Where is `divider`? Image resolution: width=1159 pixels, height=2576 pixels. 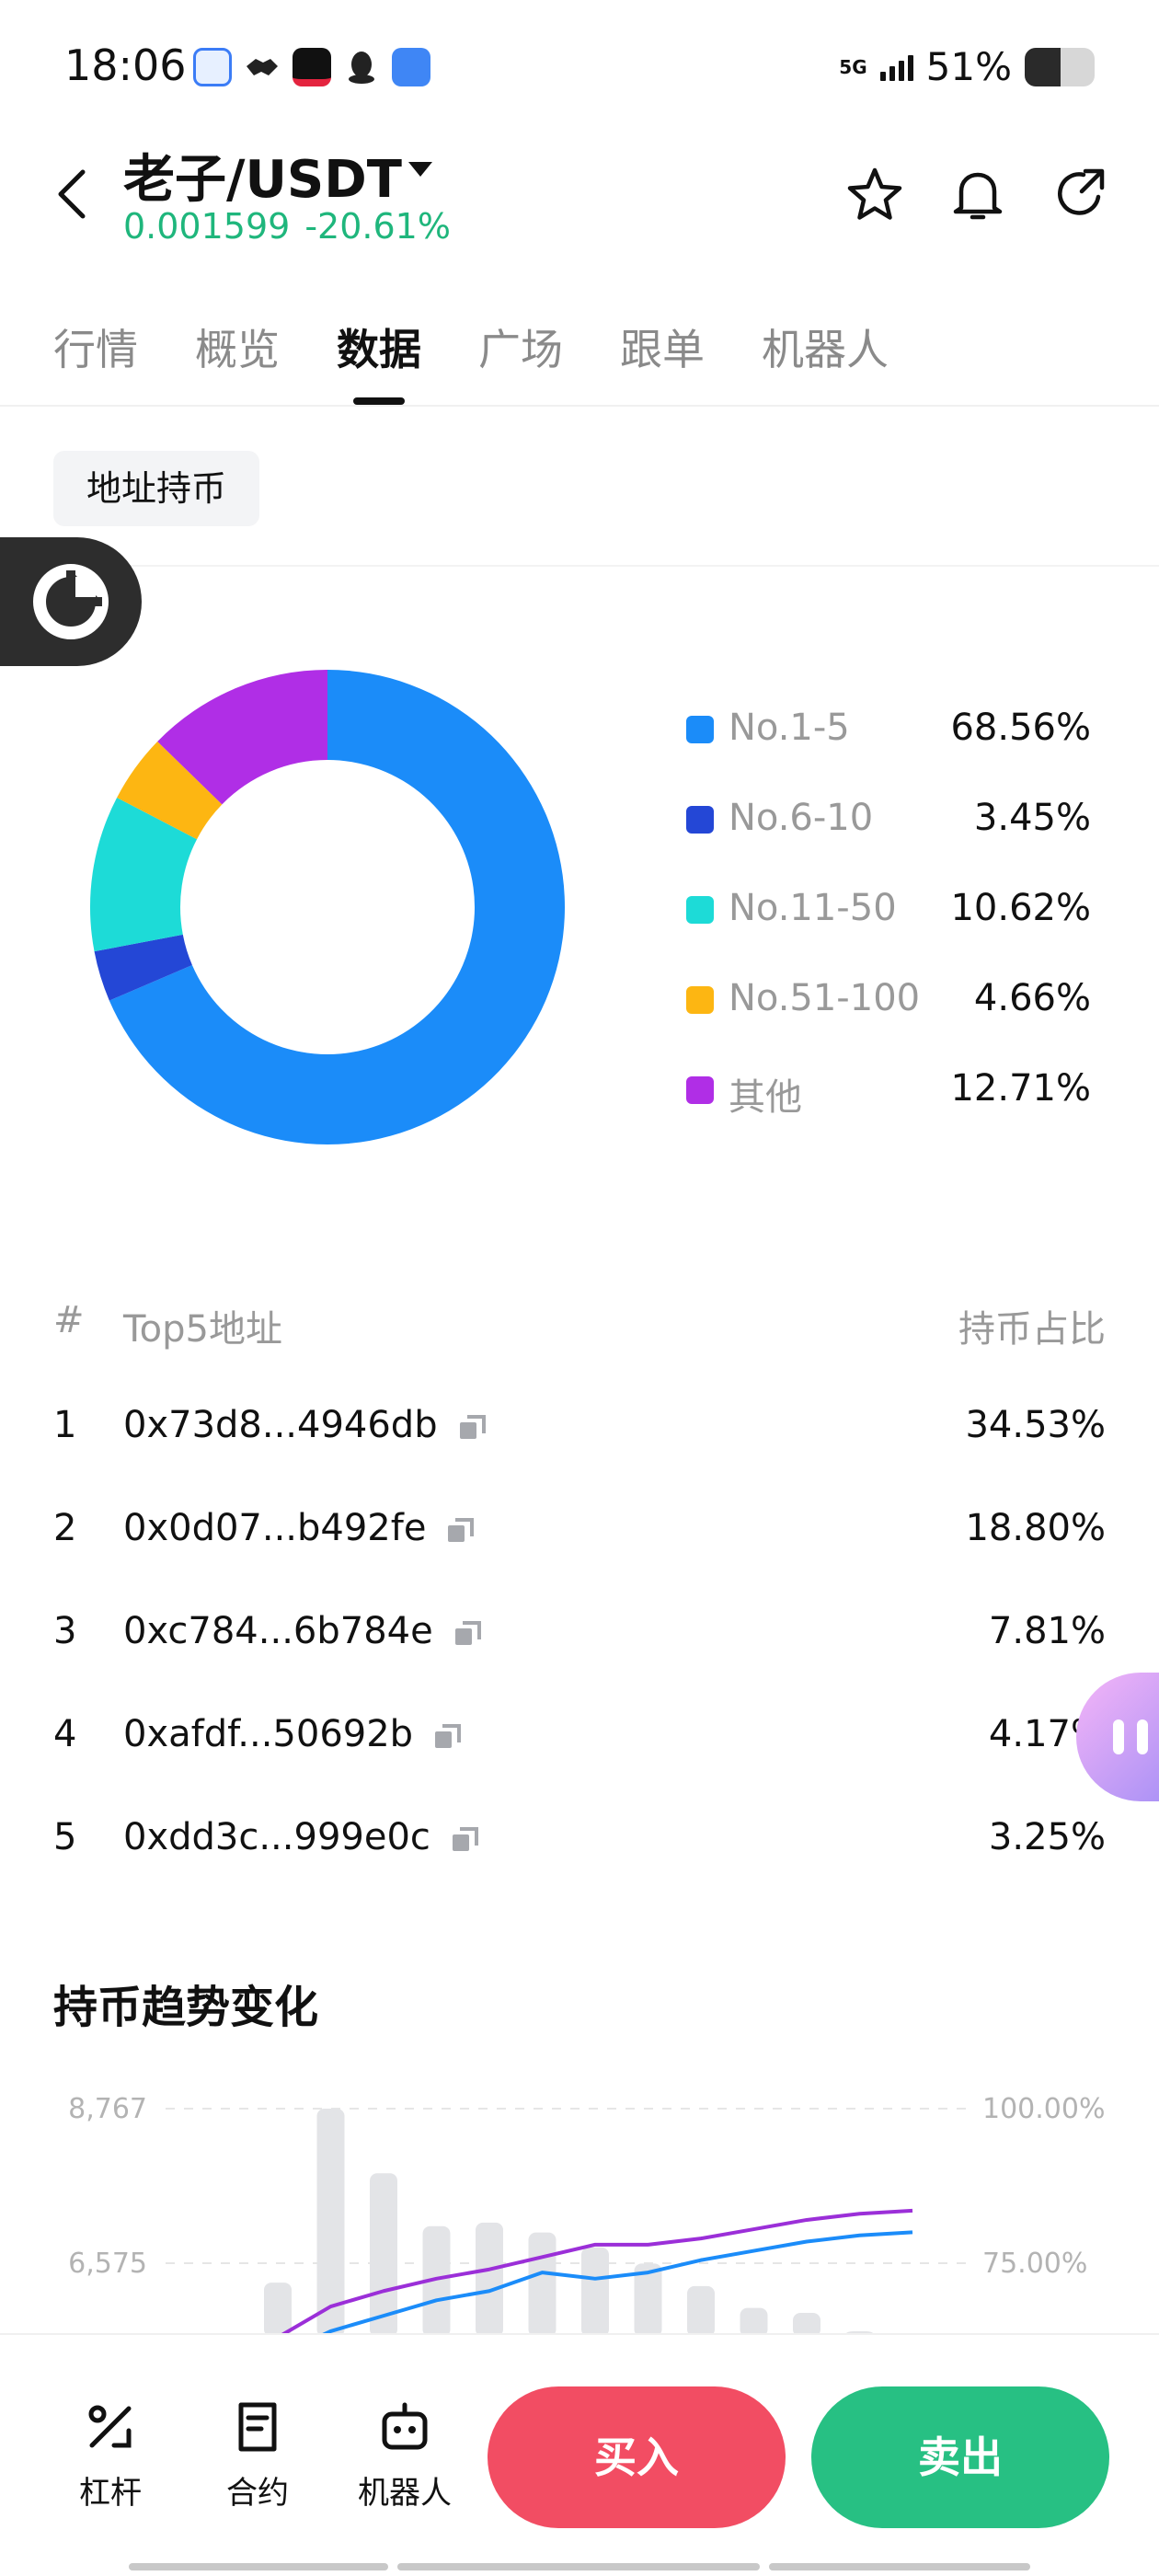 divider is located at coordinates (579, 566).